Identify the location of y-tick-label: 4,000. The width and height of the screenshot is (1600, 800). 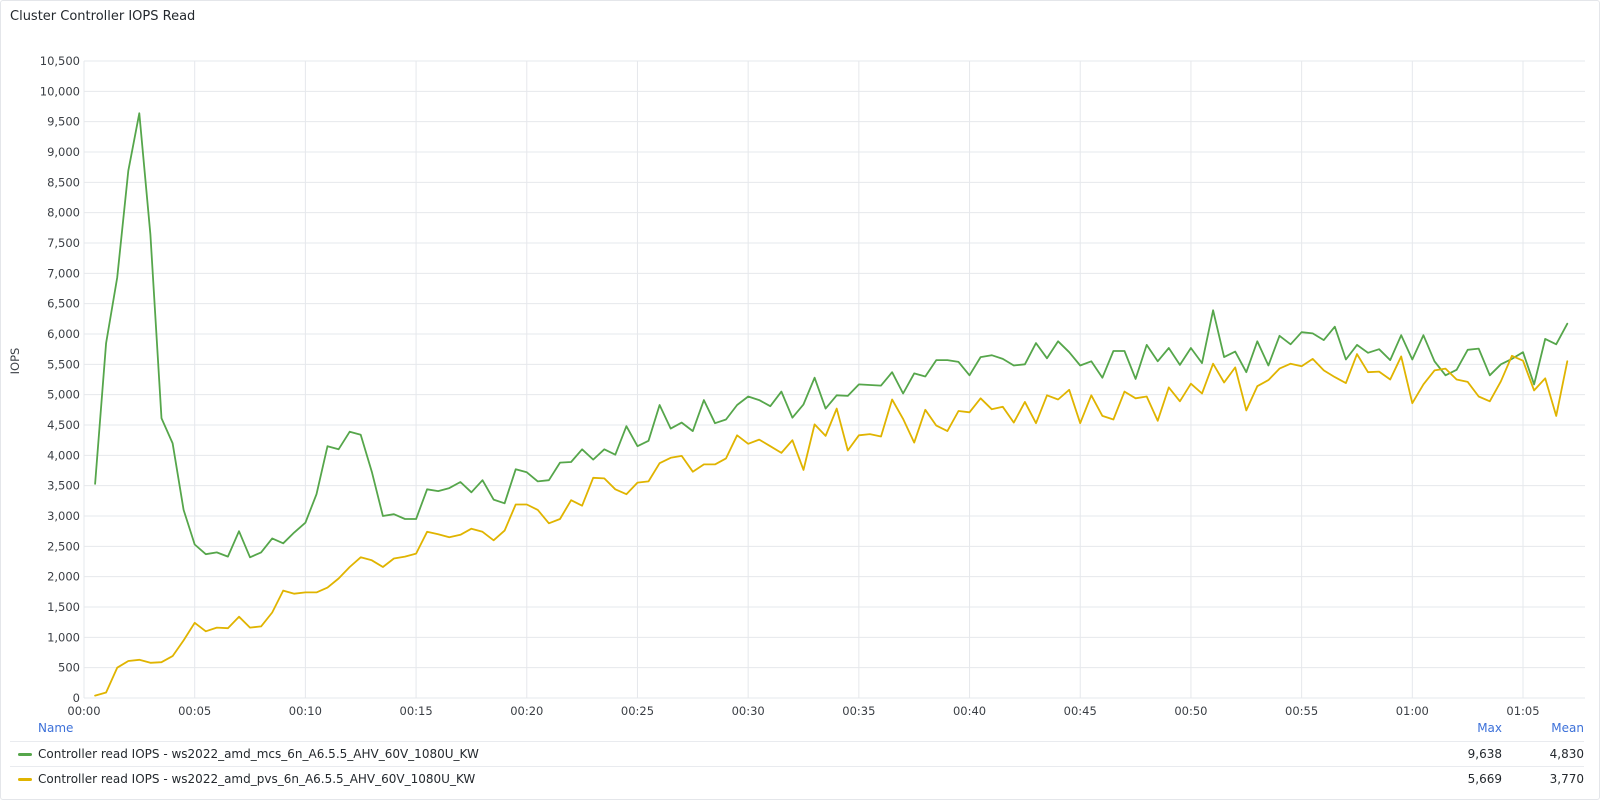
(63, 455).